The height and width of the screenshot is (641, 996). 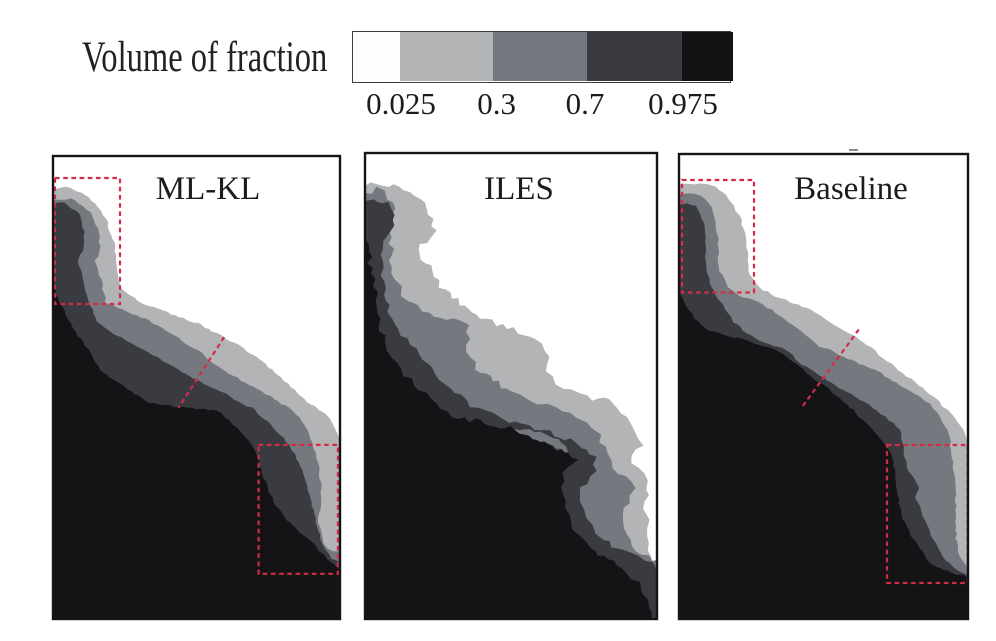 What do you see at coordinates (208, 189) in the screenshot?
I see `svg-text: ML-KL` at bounding box center [208, 189].